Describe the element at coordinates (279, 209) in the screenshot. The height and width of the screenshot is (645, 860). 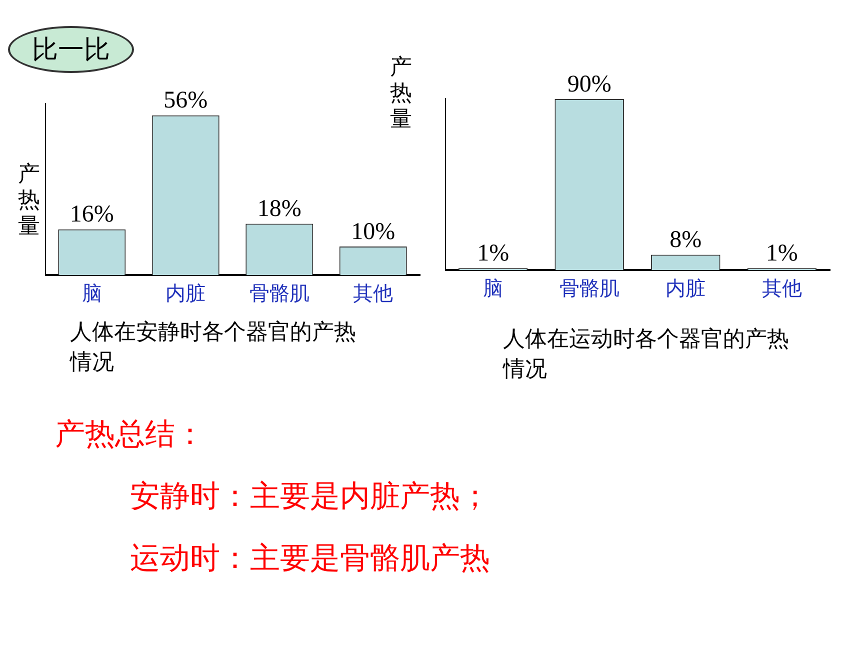
I see `data-label: 18%` at that location.